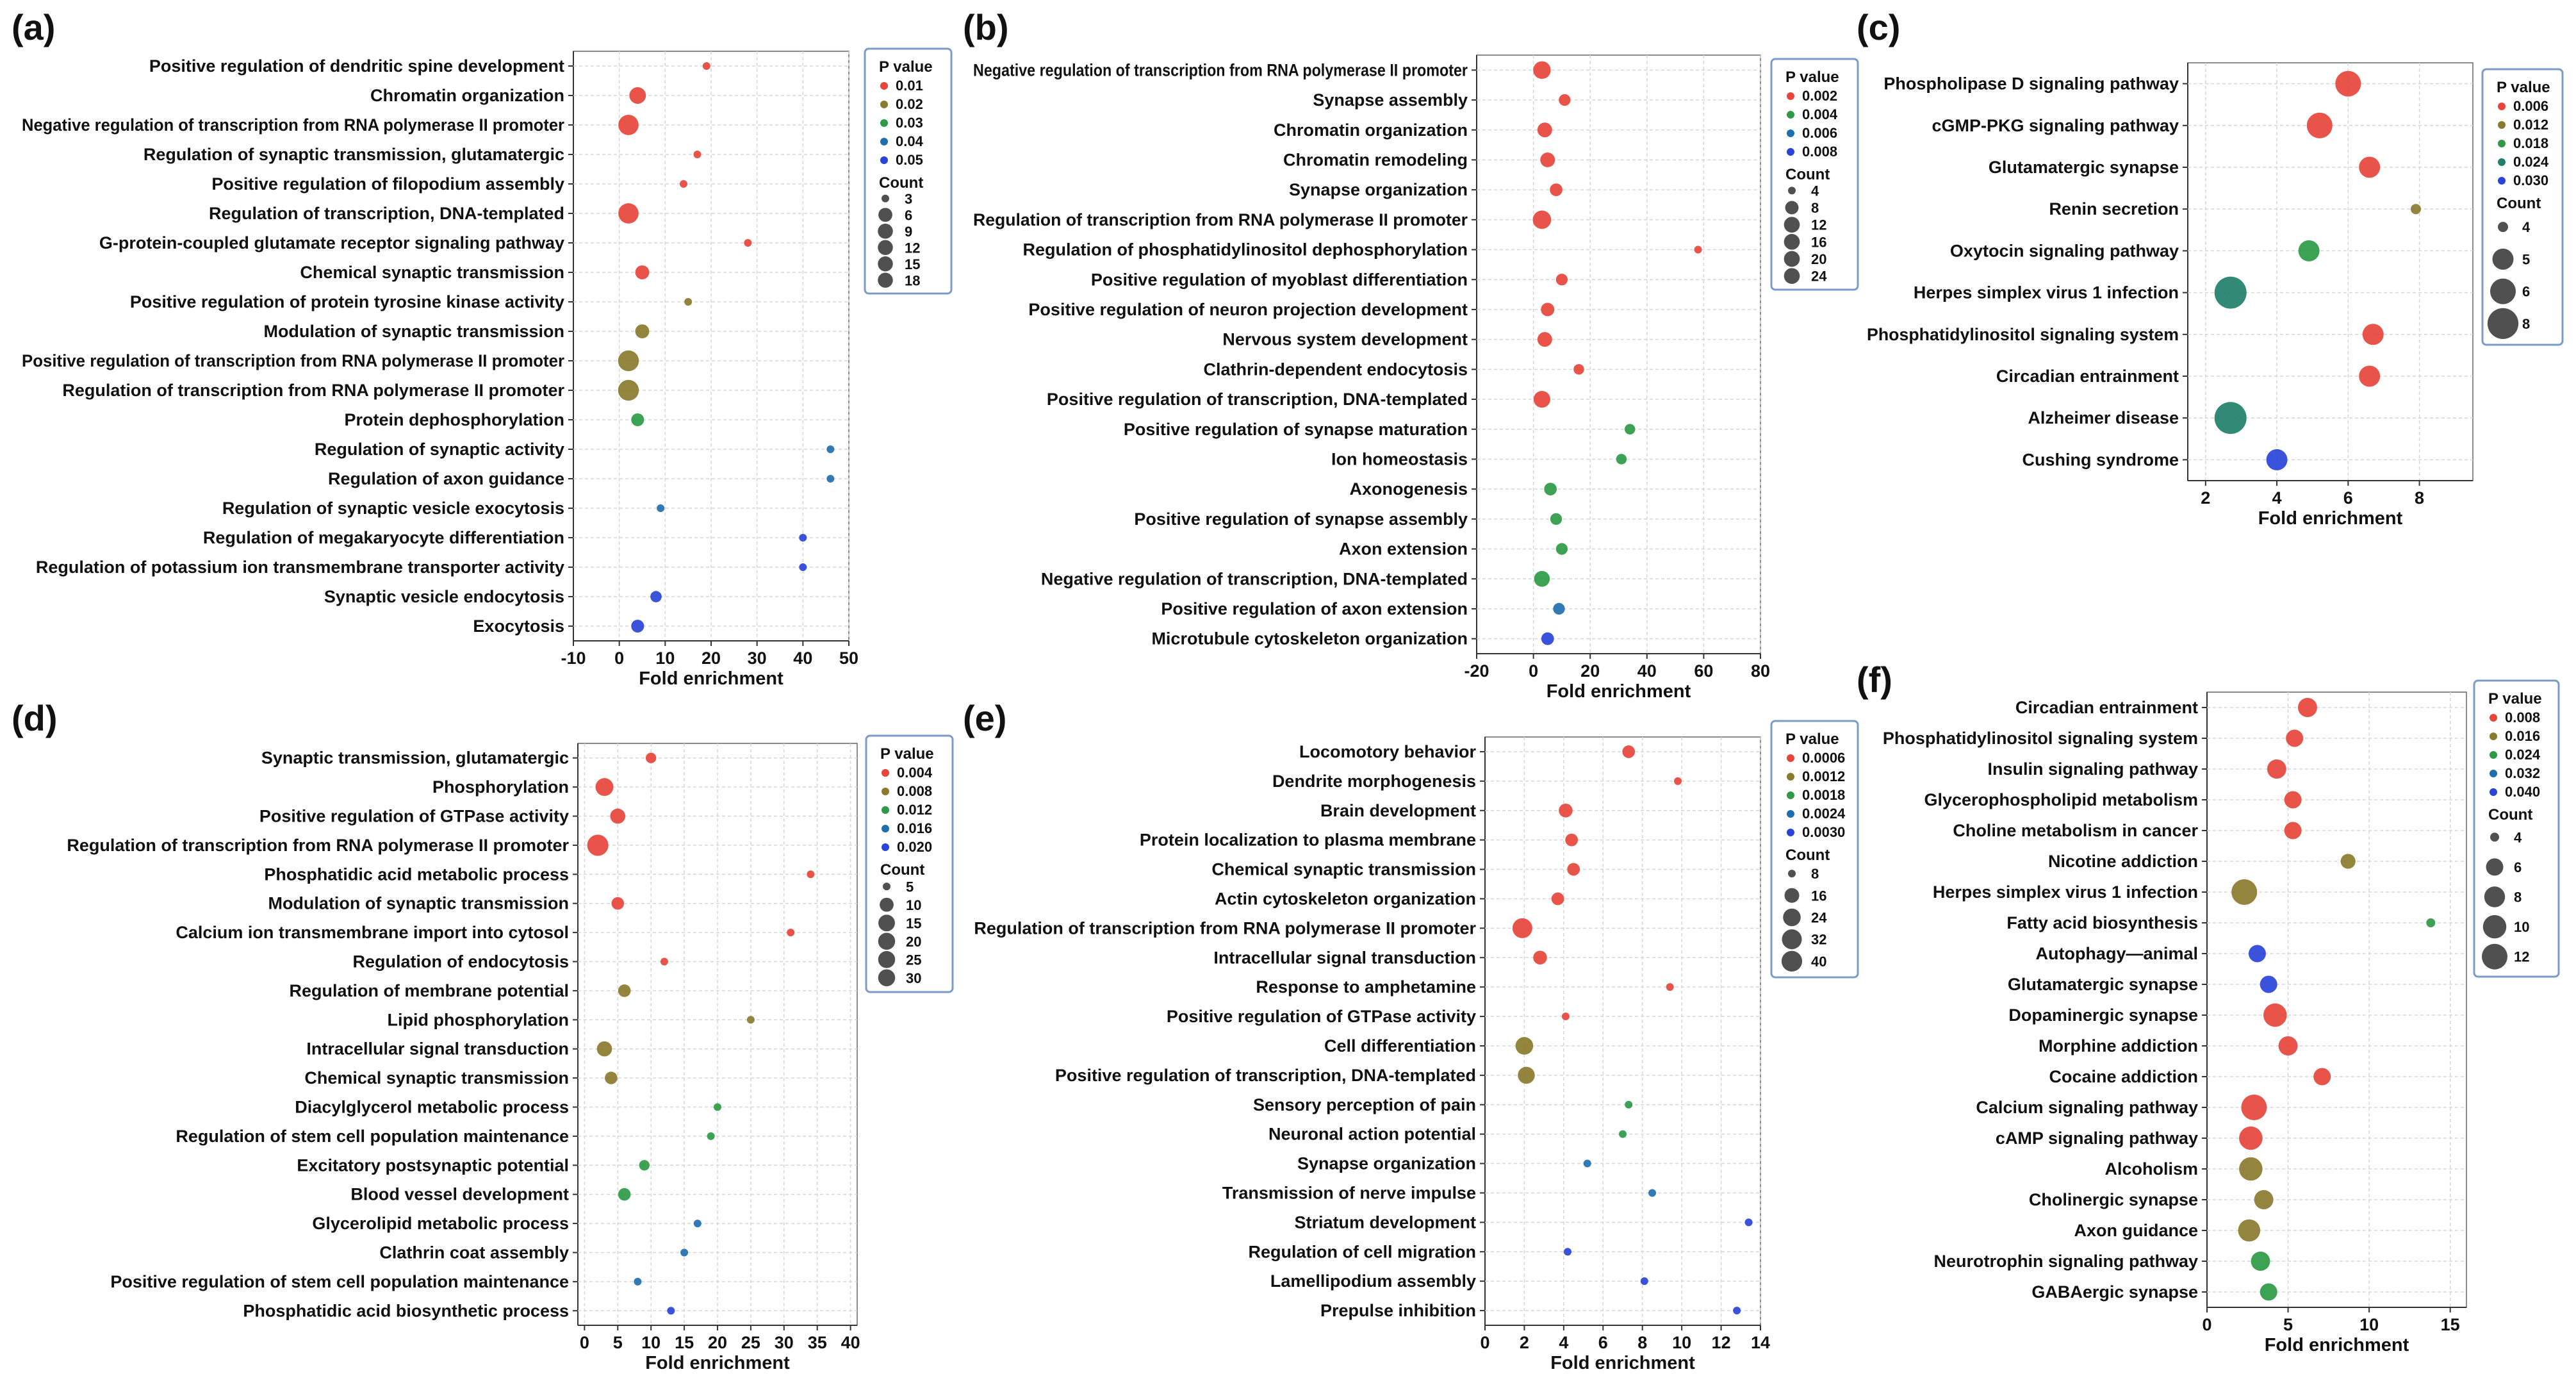  What do you see at coordinates (1823, 795) in the screenshot?
I see `legend-pvalue-label: 0.0018` at bounding box center [1823, 795].